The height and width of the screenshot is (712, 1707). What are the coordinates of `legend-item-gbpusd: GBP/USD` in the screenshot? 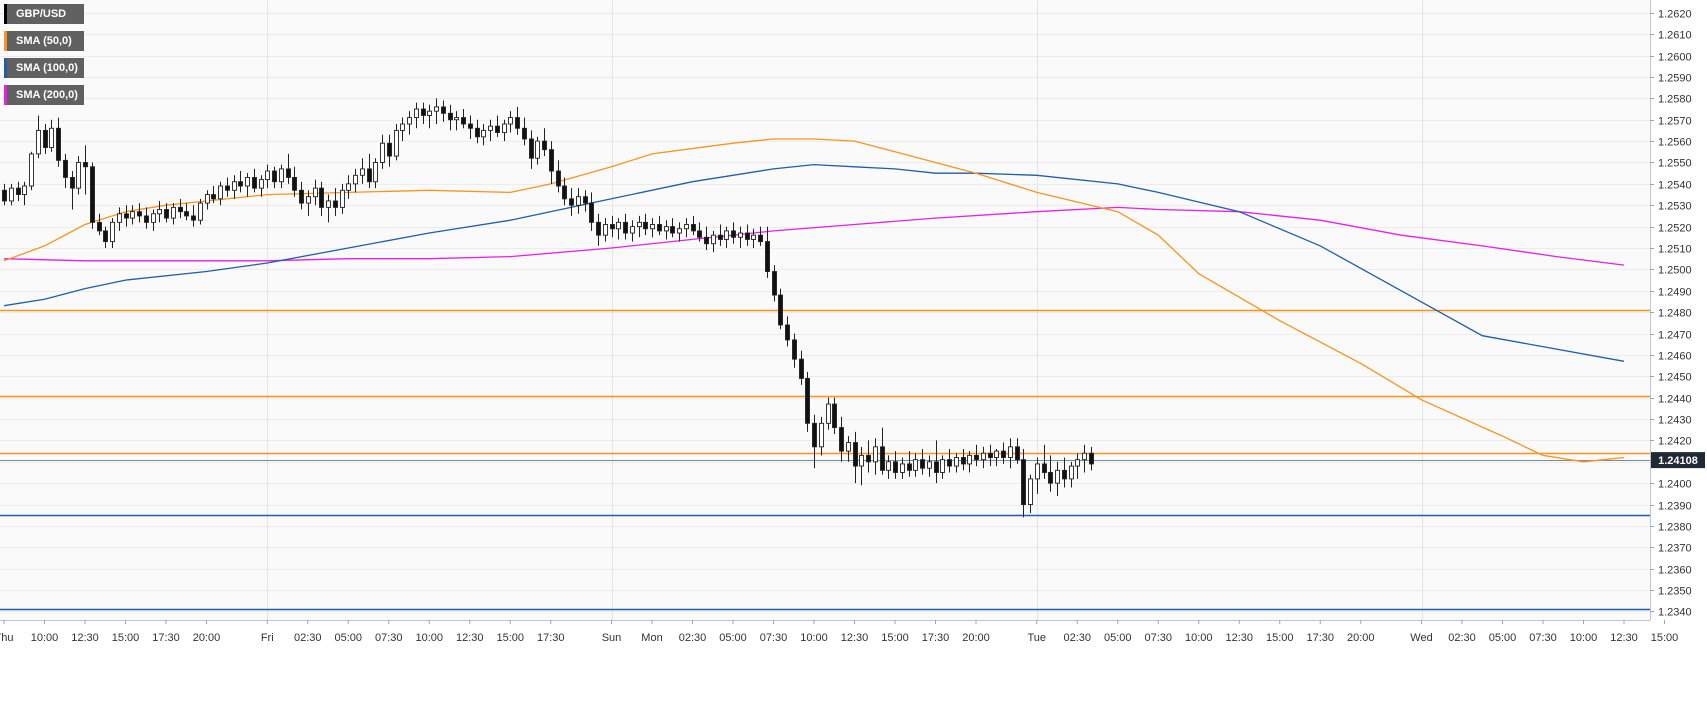 It's located at (44, 14).